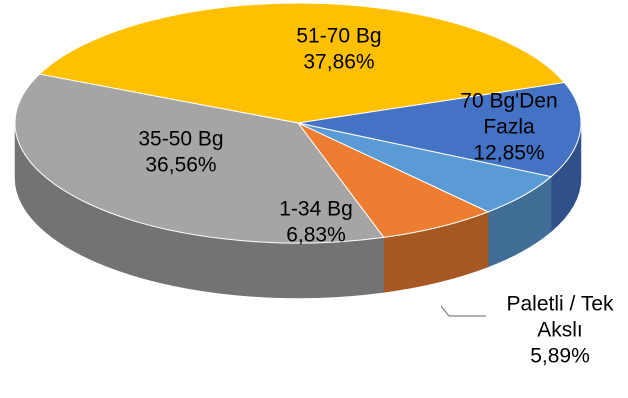  I want to click on slice-category: 51-70 Bg, so click(338, 36).